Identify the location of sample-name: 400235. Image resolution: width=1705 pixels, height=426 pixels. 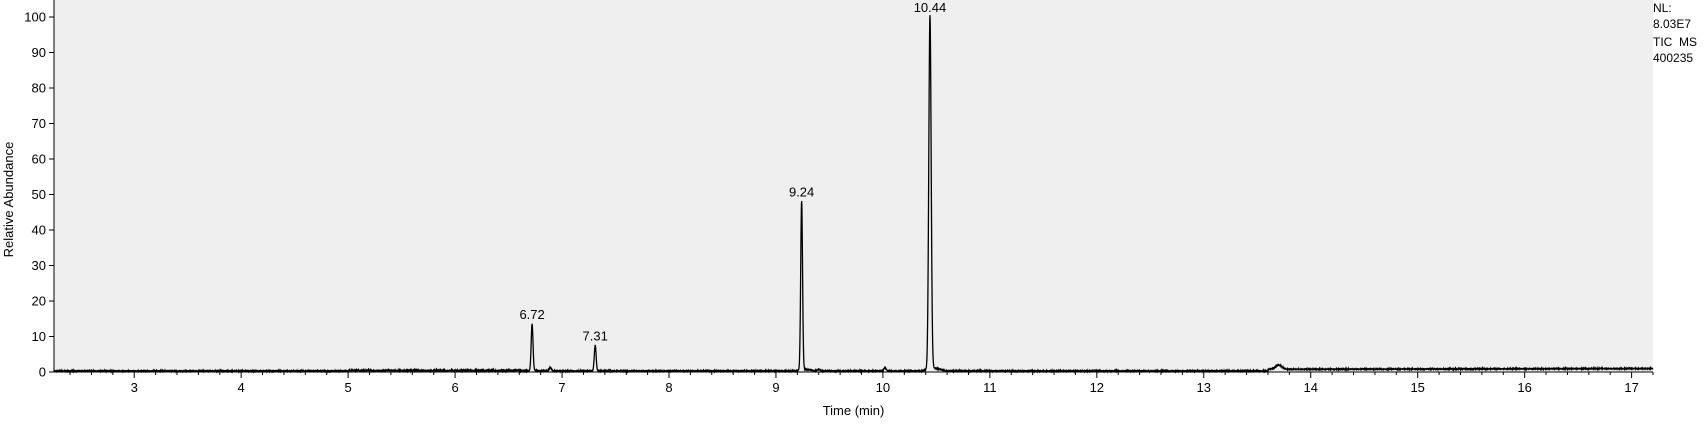
(1673, 58).